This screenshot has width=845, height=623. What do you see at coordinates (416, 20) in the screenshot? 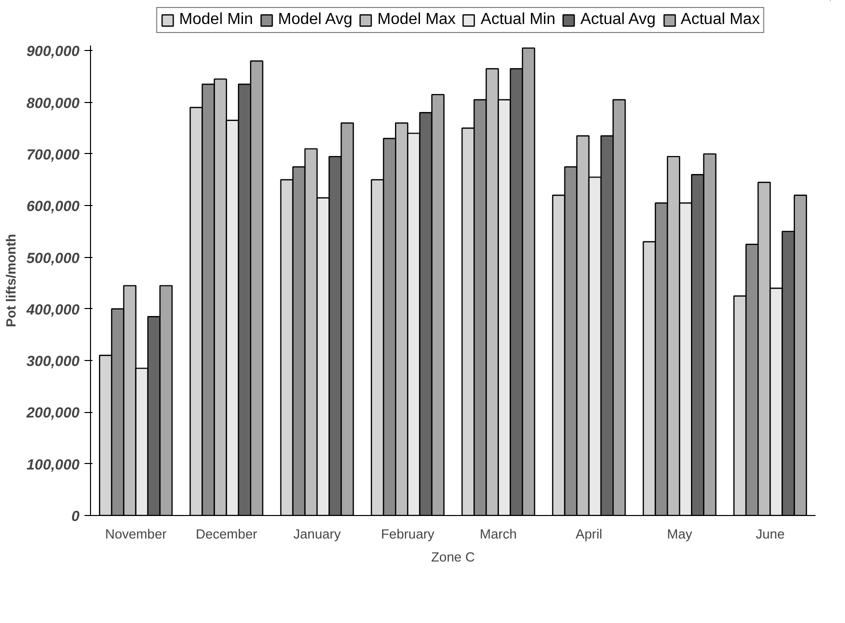
I see `legend-label: Model Max` at bounding box center [416, 20].